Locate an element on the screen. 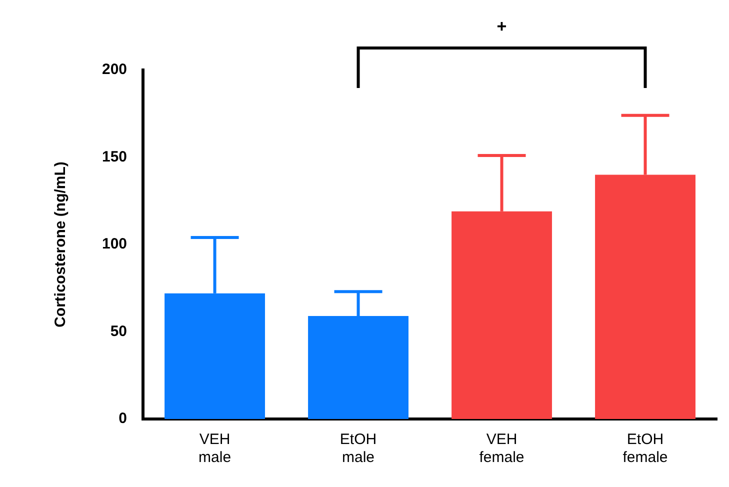 Image resolution: width=729 pixels, height=487 pixels. y-tick-label: 50 is located at coordinates (119, 331).